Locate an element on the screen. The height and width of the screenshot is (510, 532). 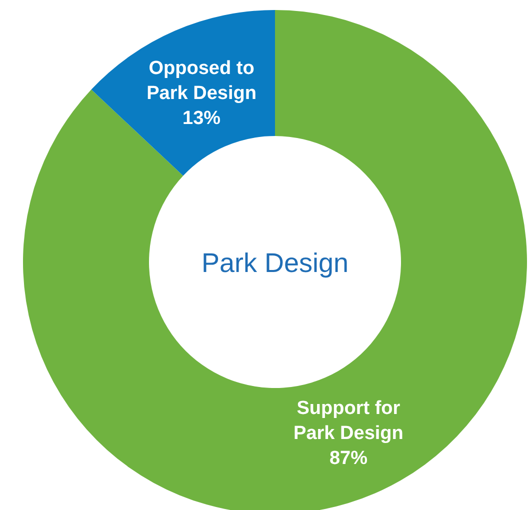
text: Park Design is located at coordinates (275, 263).